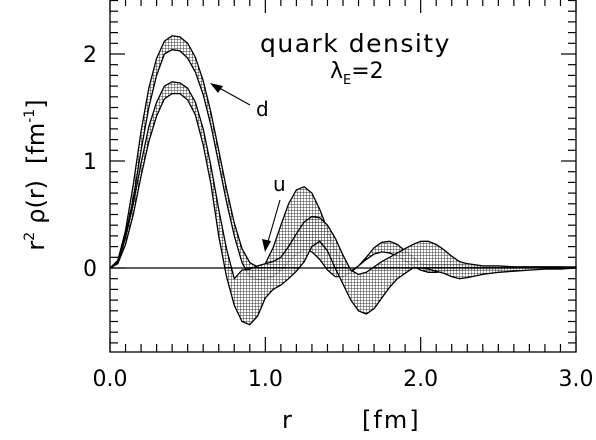 Image resolution: width=596 pixels, height=440 pixels. Describe the element at coordinates (265, 379) in the screenshot. I see `x-tick-label: 1.0` at that location.